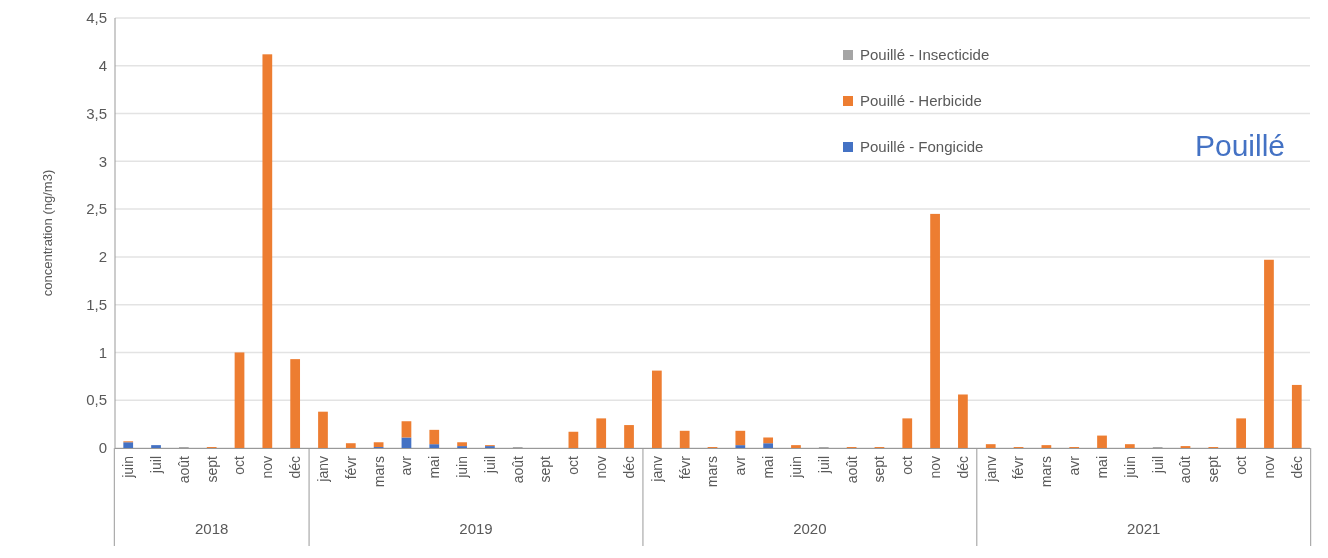  Describe the element at coordinates (1240, 145) in the screenshot. I see `annotation: Pouillé` at that location.